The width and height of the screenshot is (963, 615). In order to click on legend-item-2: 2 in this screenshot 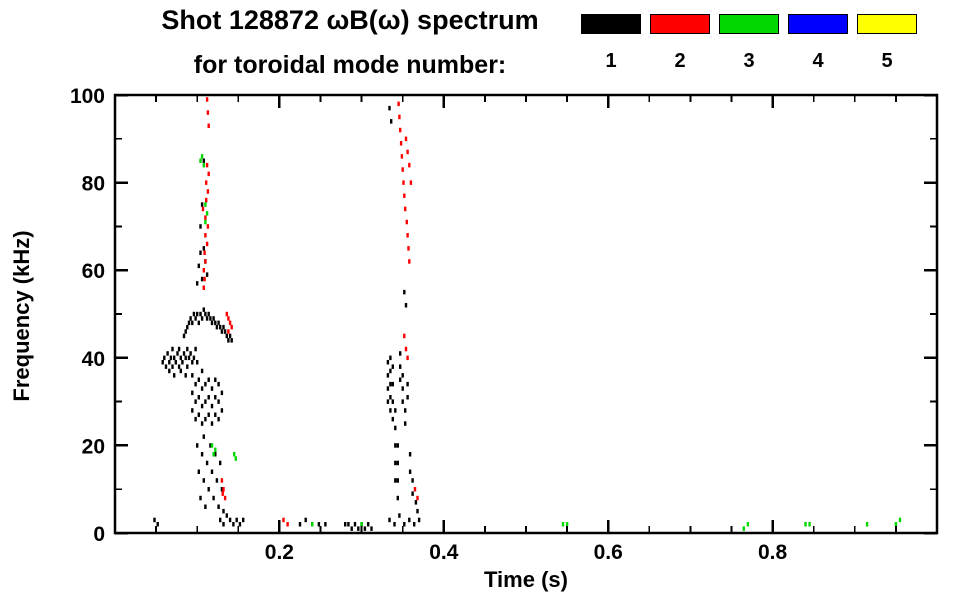, I will do `click(680, 42)`.